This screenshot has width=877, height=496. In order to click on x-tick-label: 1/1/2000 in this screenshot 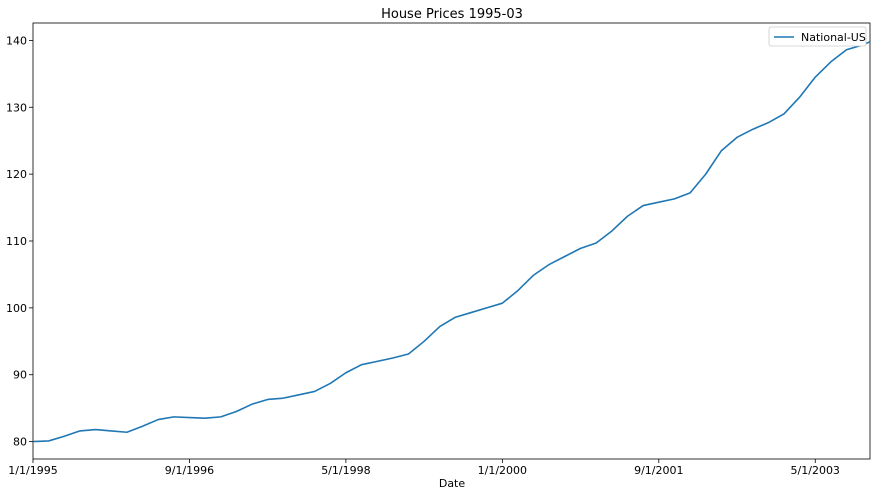, I will do `click(502, 470)`.